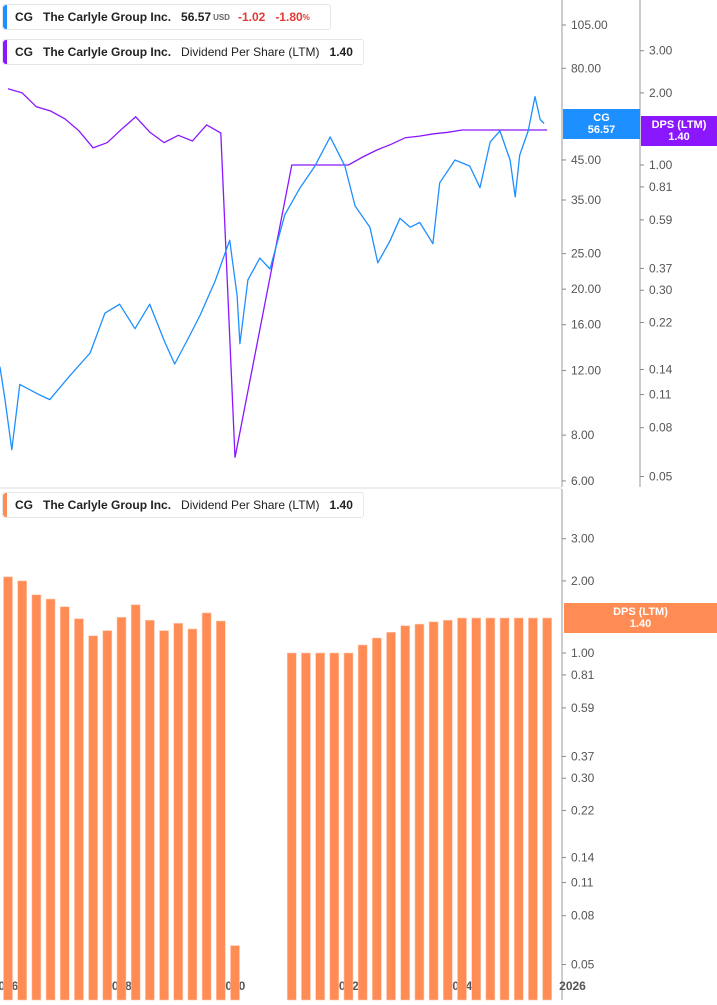  What do you see at coordinates (661, 51) in the screenshot?
I see `dps-tick-label: 3.00` at bounding box center [661, 51].